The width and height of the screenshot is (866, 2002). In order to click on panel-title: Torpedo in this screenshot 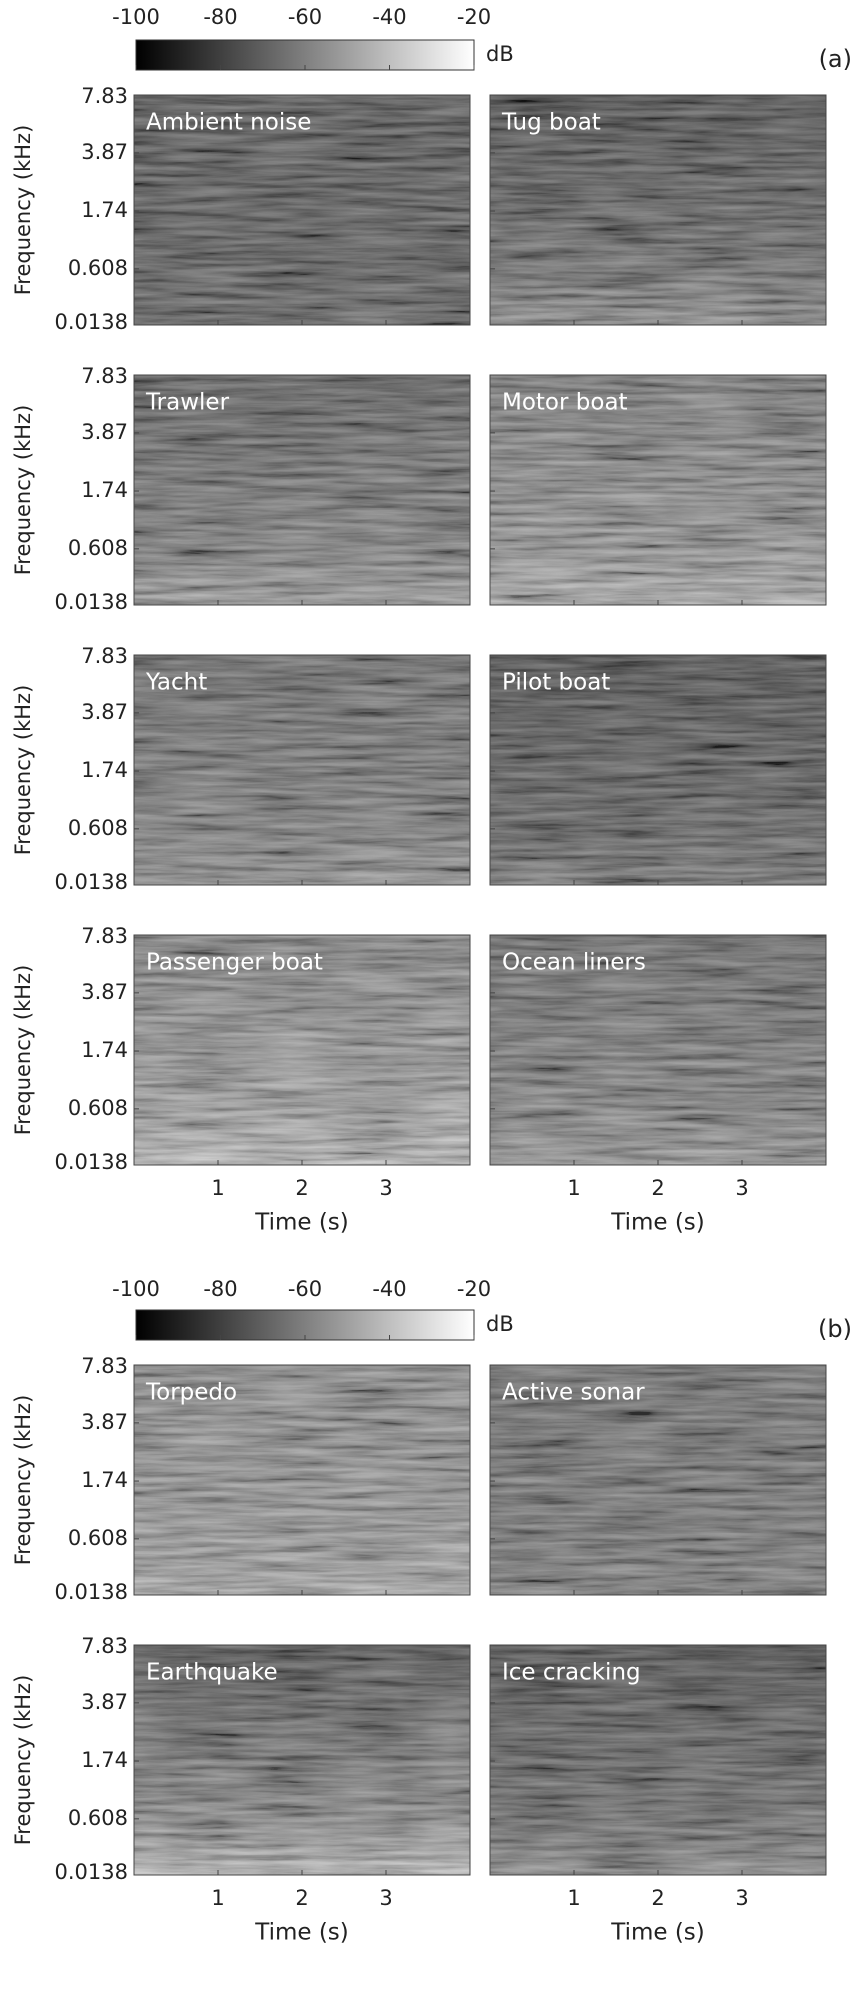, I will do `click(191, 1393)`.